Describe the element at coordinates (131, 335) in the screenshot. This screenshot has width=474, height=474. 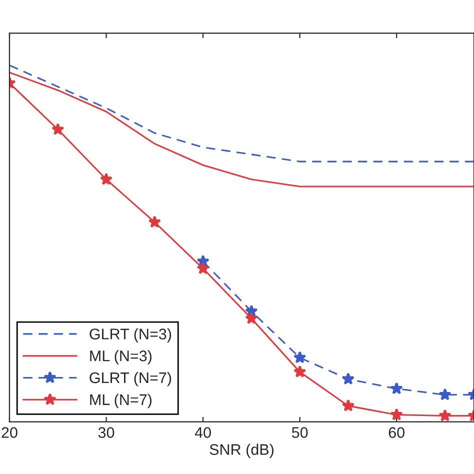
I see `legend-label: GLRT (N=3)` at that location.